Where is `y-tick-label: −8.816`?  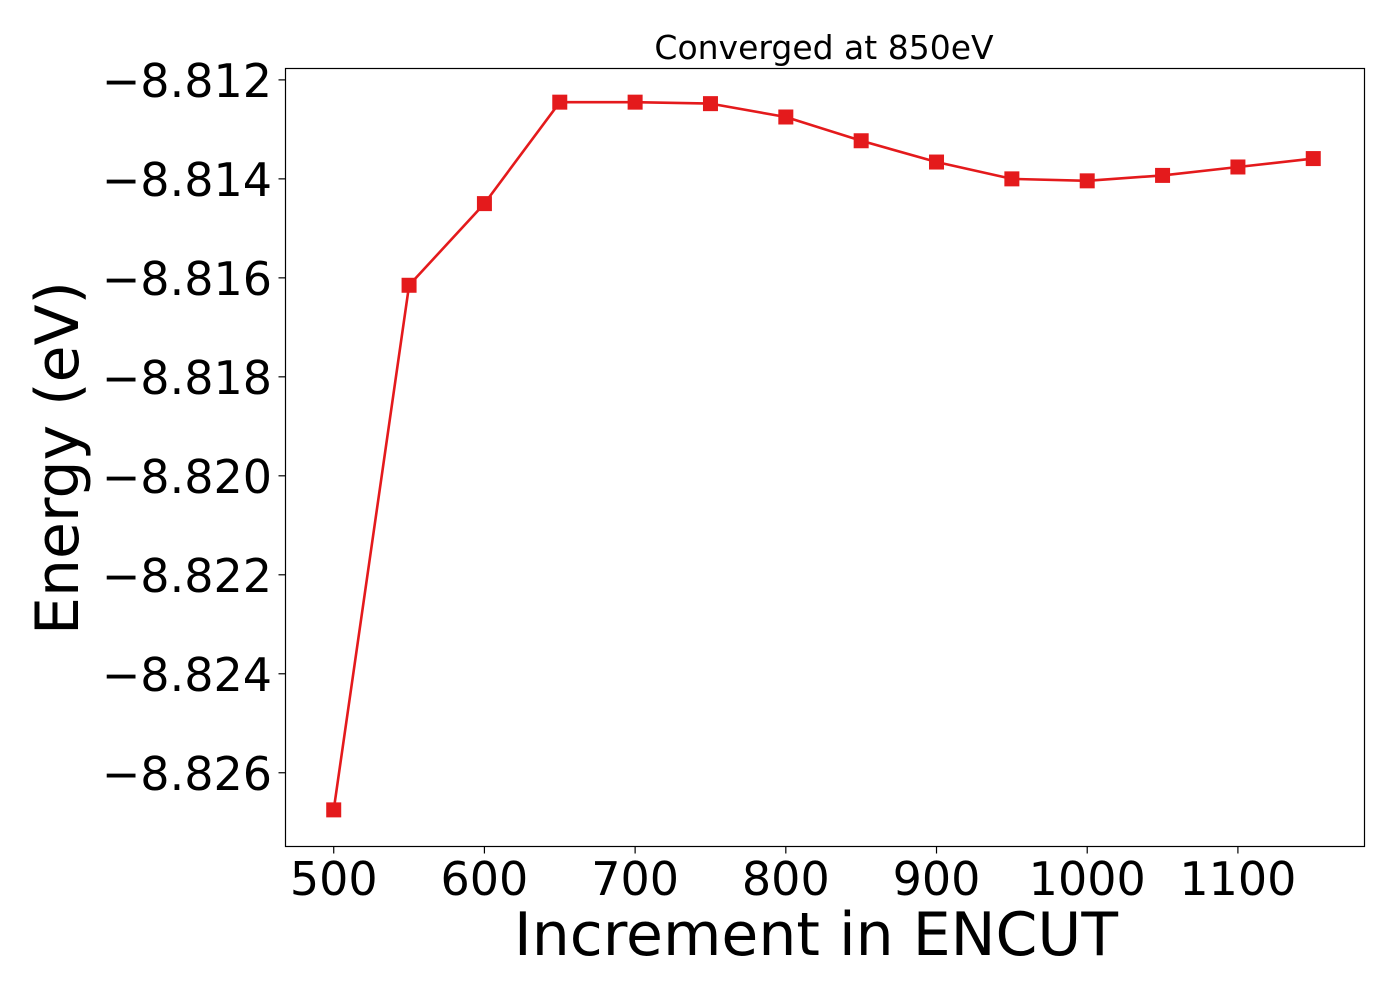 y-tick-label: −8.816 is located at coordinates (187, 279).